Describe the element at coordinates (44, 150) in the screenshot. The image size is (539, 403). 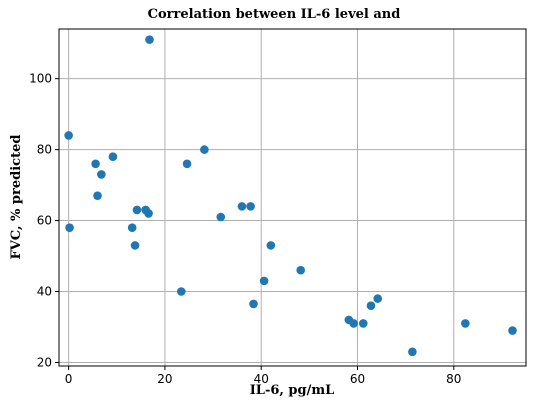
I see `y-tick-label: 80` at that location.